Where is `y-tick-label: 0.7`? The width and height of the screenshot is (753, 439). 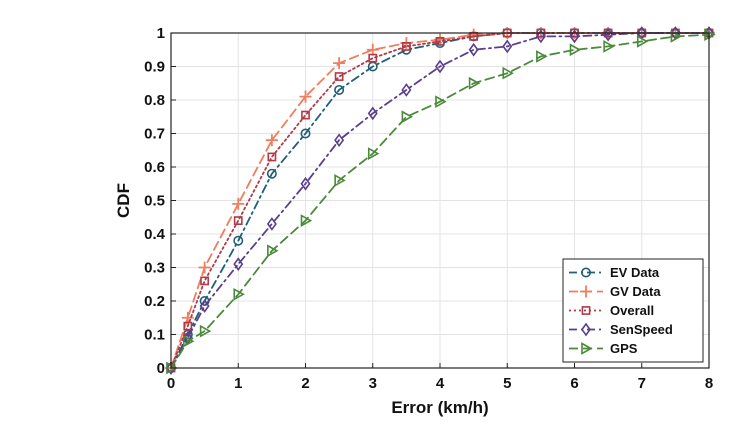
y-tick-label: 0.7 is located at coordinates (154, 134).